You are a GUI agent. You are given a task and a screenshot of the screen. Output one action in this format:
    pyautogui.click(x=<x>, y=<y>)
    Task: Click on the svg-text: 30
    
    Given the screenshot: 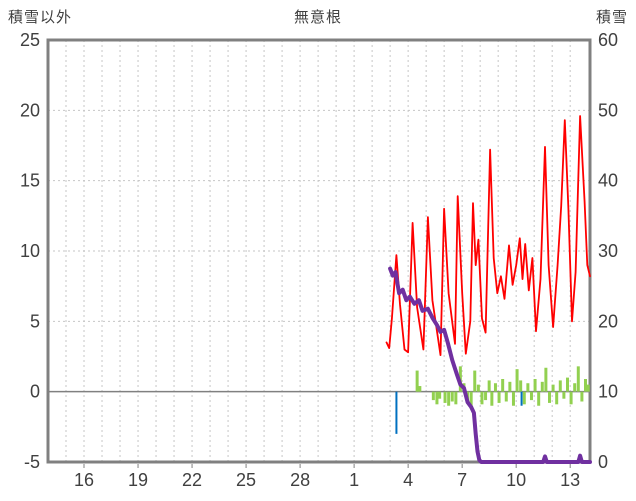 What is the action you would take?
    pyautogui.click(x=608, y=251)
    